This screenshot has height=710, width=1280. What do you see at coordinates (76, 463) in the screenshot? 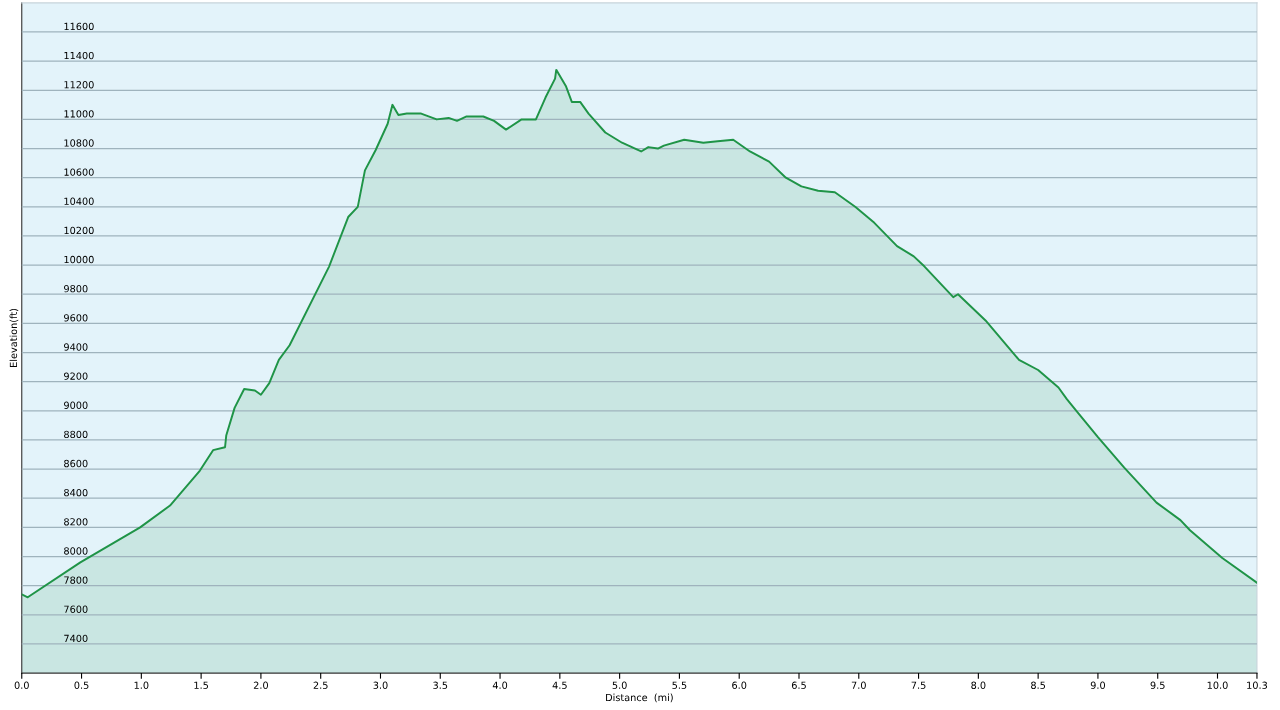
I see `y-tick-label: 8600` at bounding box center [76, 463].